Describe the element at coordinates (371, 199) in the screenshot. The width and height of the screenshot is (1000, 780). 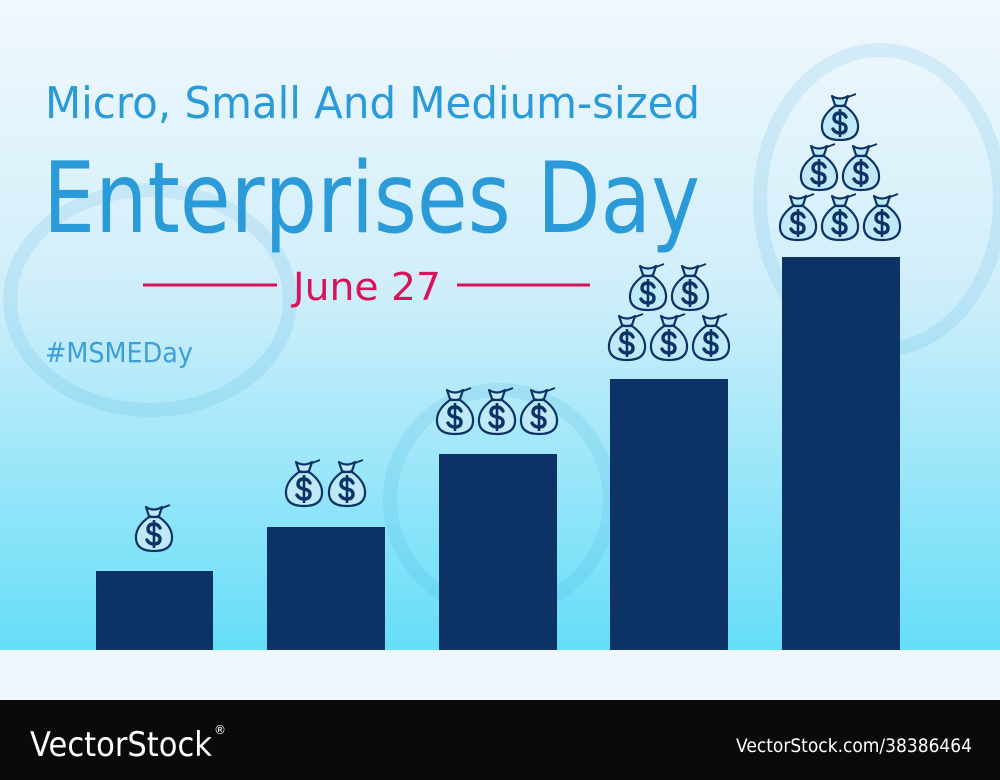
I see `title-line2: Enterprises Day` at that location.